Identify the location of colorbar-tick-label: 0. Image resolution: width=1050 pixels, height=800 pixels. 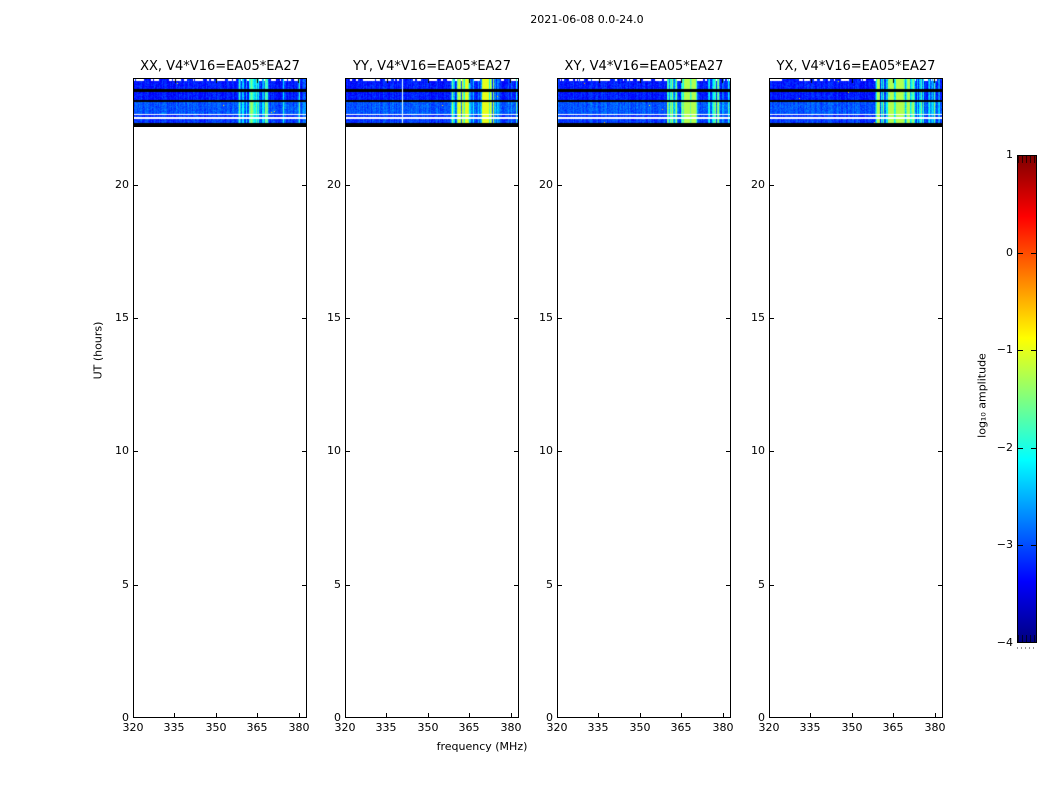
(1009, 252).